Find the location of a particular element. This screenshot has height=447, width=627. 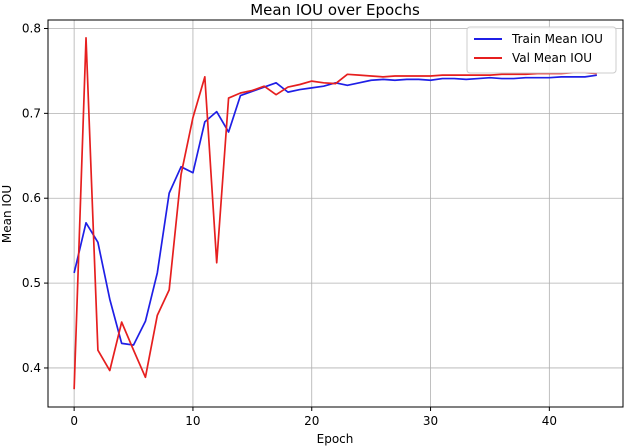

x-tick-label: 30 is located at coordinates (430, 421).